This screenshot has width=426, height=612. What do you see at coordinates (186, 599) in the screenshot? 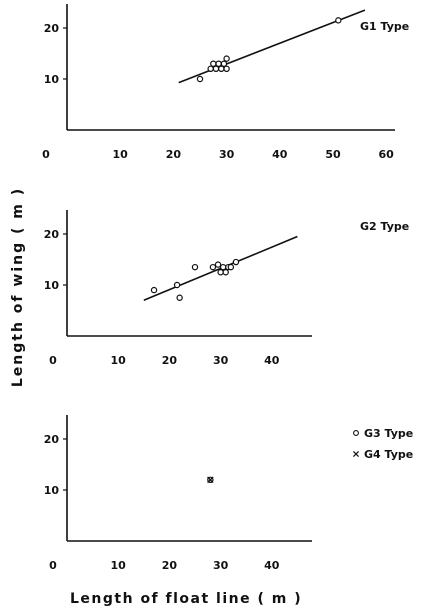
I see `x-axis-label: Length of float line ( m )` at bounding box center [186, 599].